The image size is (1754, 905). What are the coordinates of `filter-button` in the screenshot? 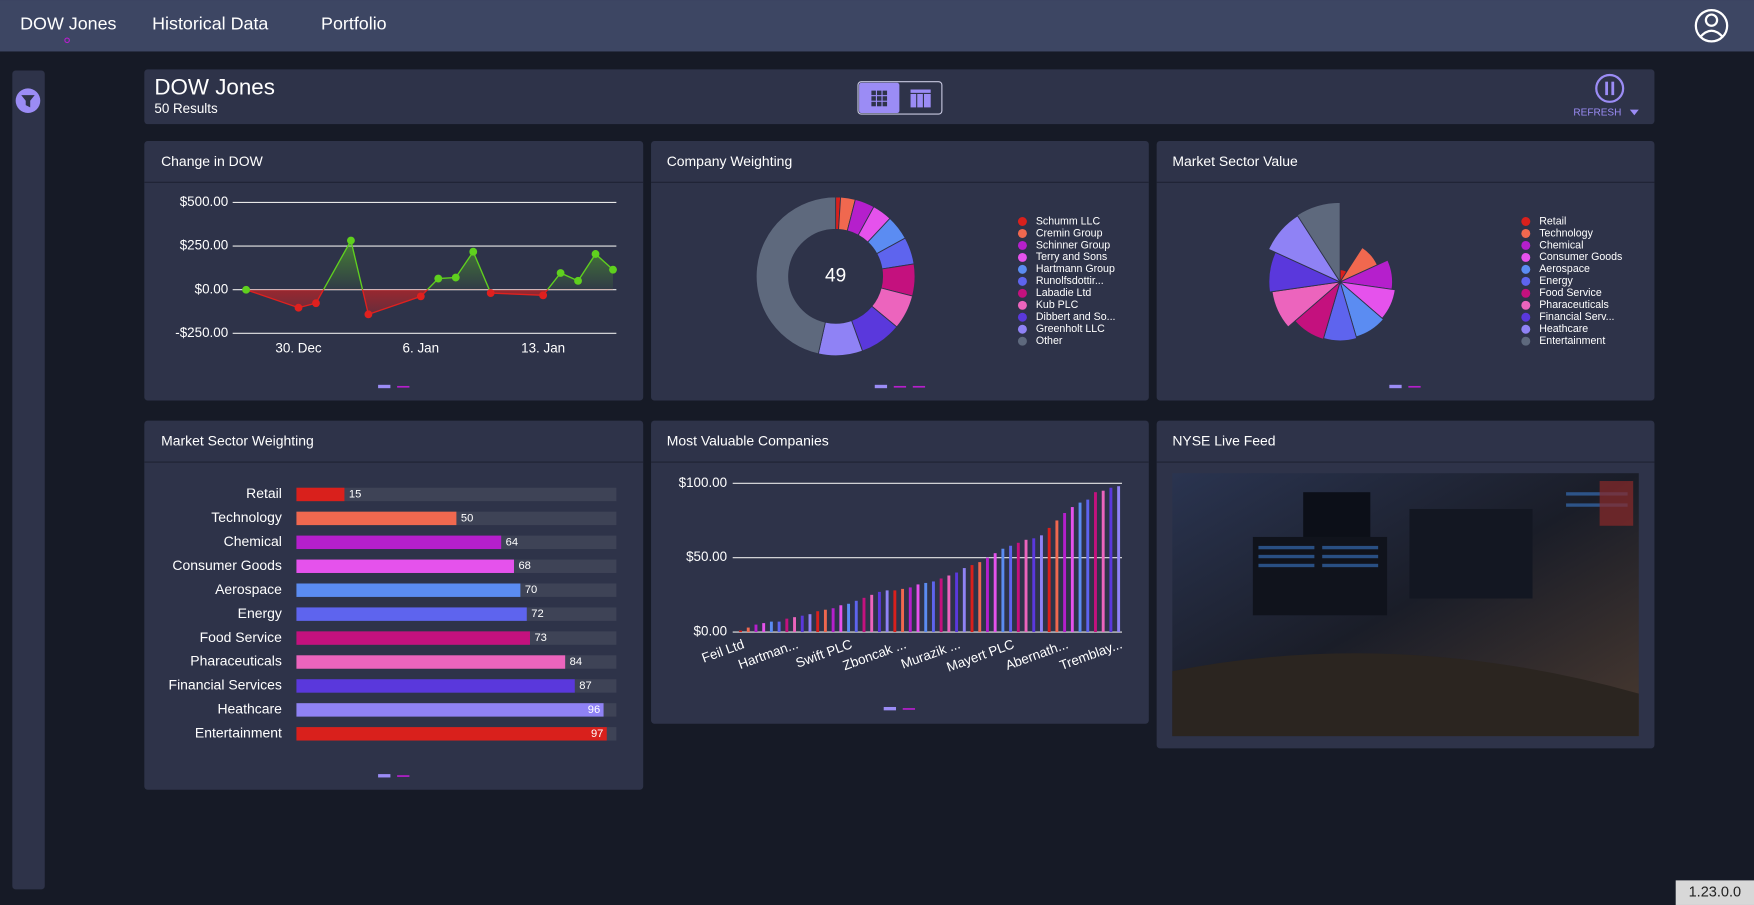 It's located at (28, 100).